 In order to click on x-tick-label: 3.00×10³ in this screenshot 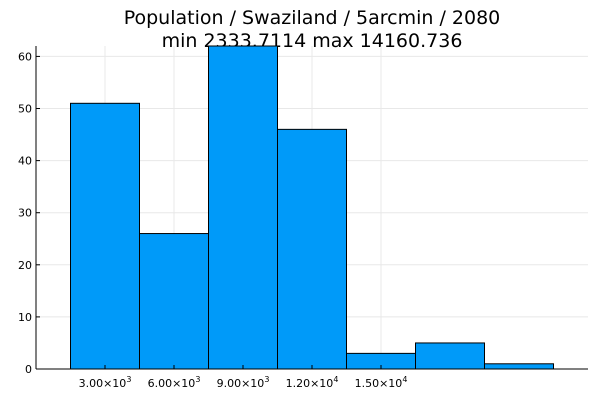, I will do `click(105, 382)`.